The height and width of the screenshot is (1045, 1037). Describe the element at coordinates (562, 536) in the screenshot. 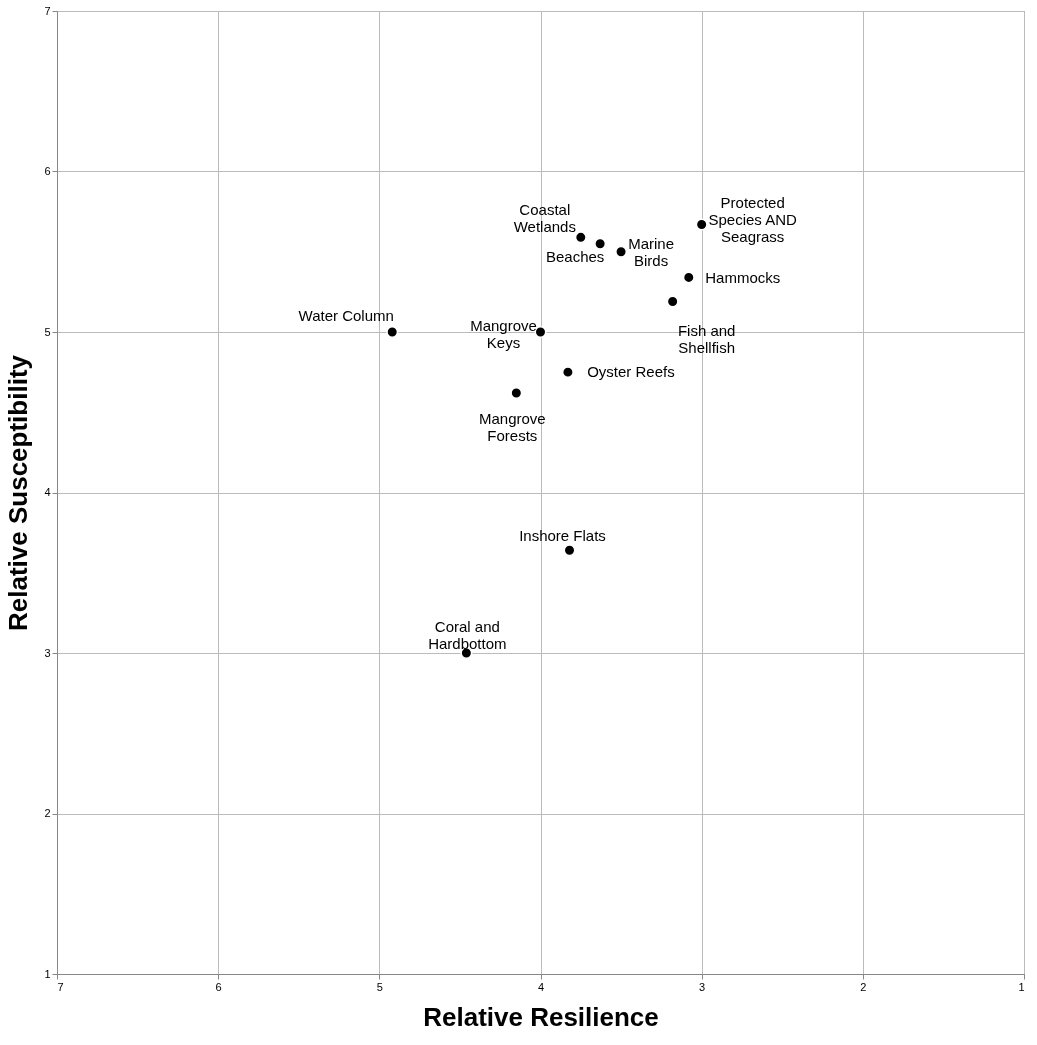

I see `annotation: Inshore Flats` at that location.